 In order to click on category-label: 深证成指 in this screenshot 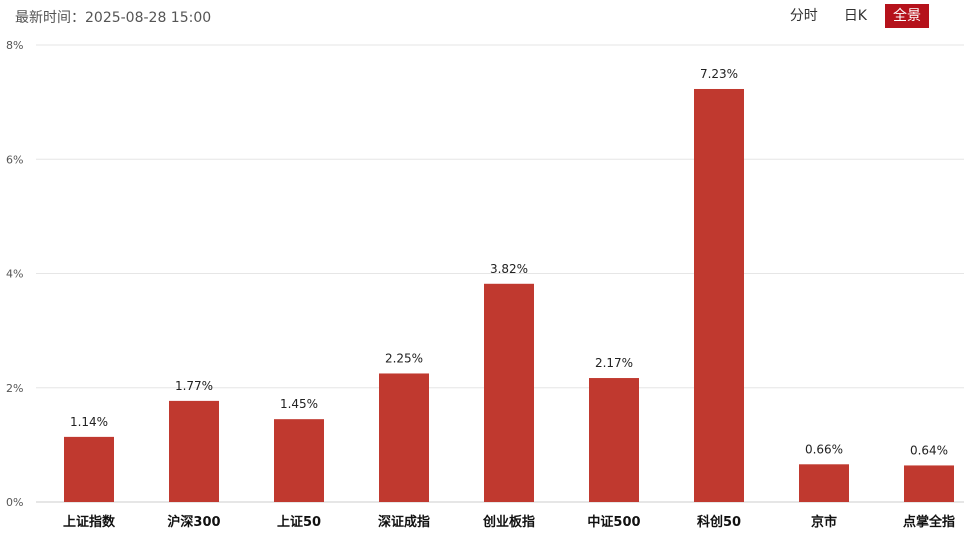, I will do `click(404, 522)`.